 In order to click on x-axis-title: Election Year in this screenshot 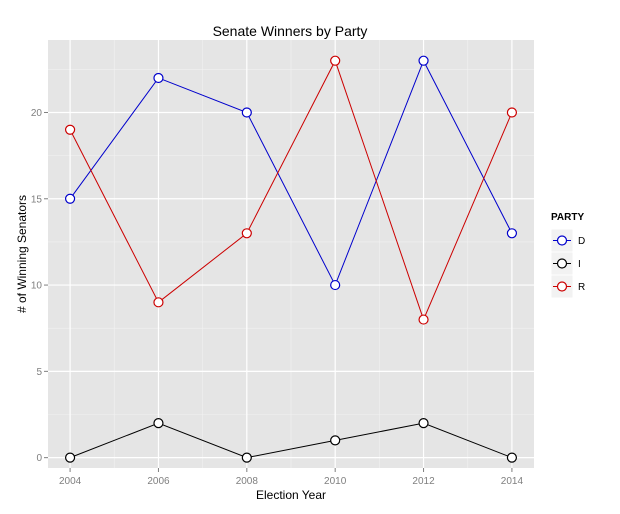, I will do `click(291, 495)`.